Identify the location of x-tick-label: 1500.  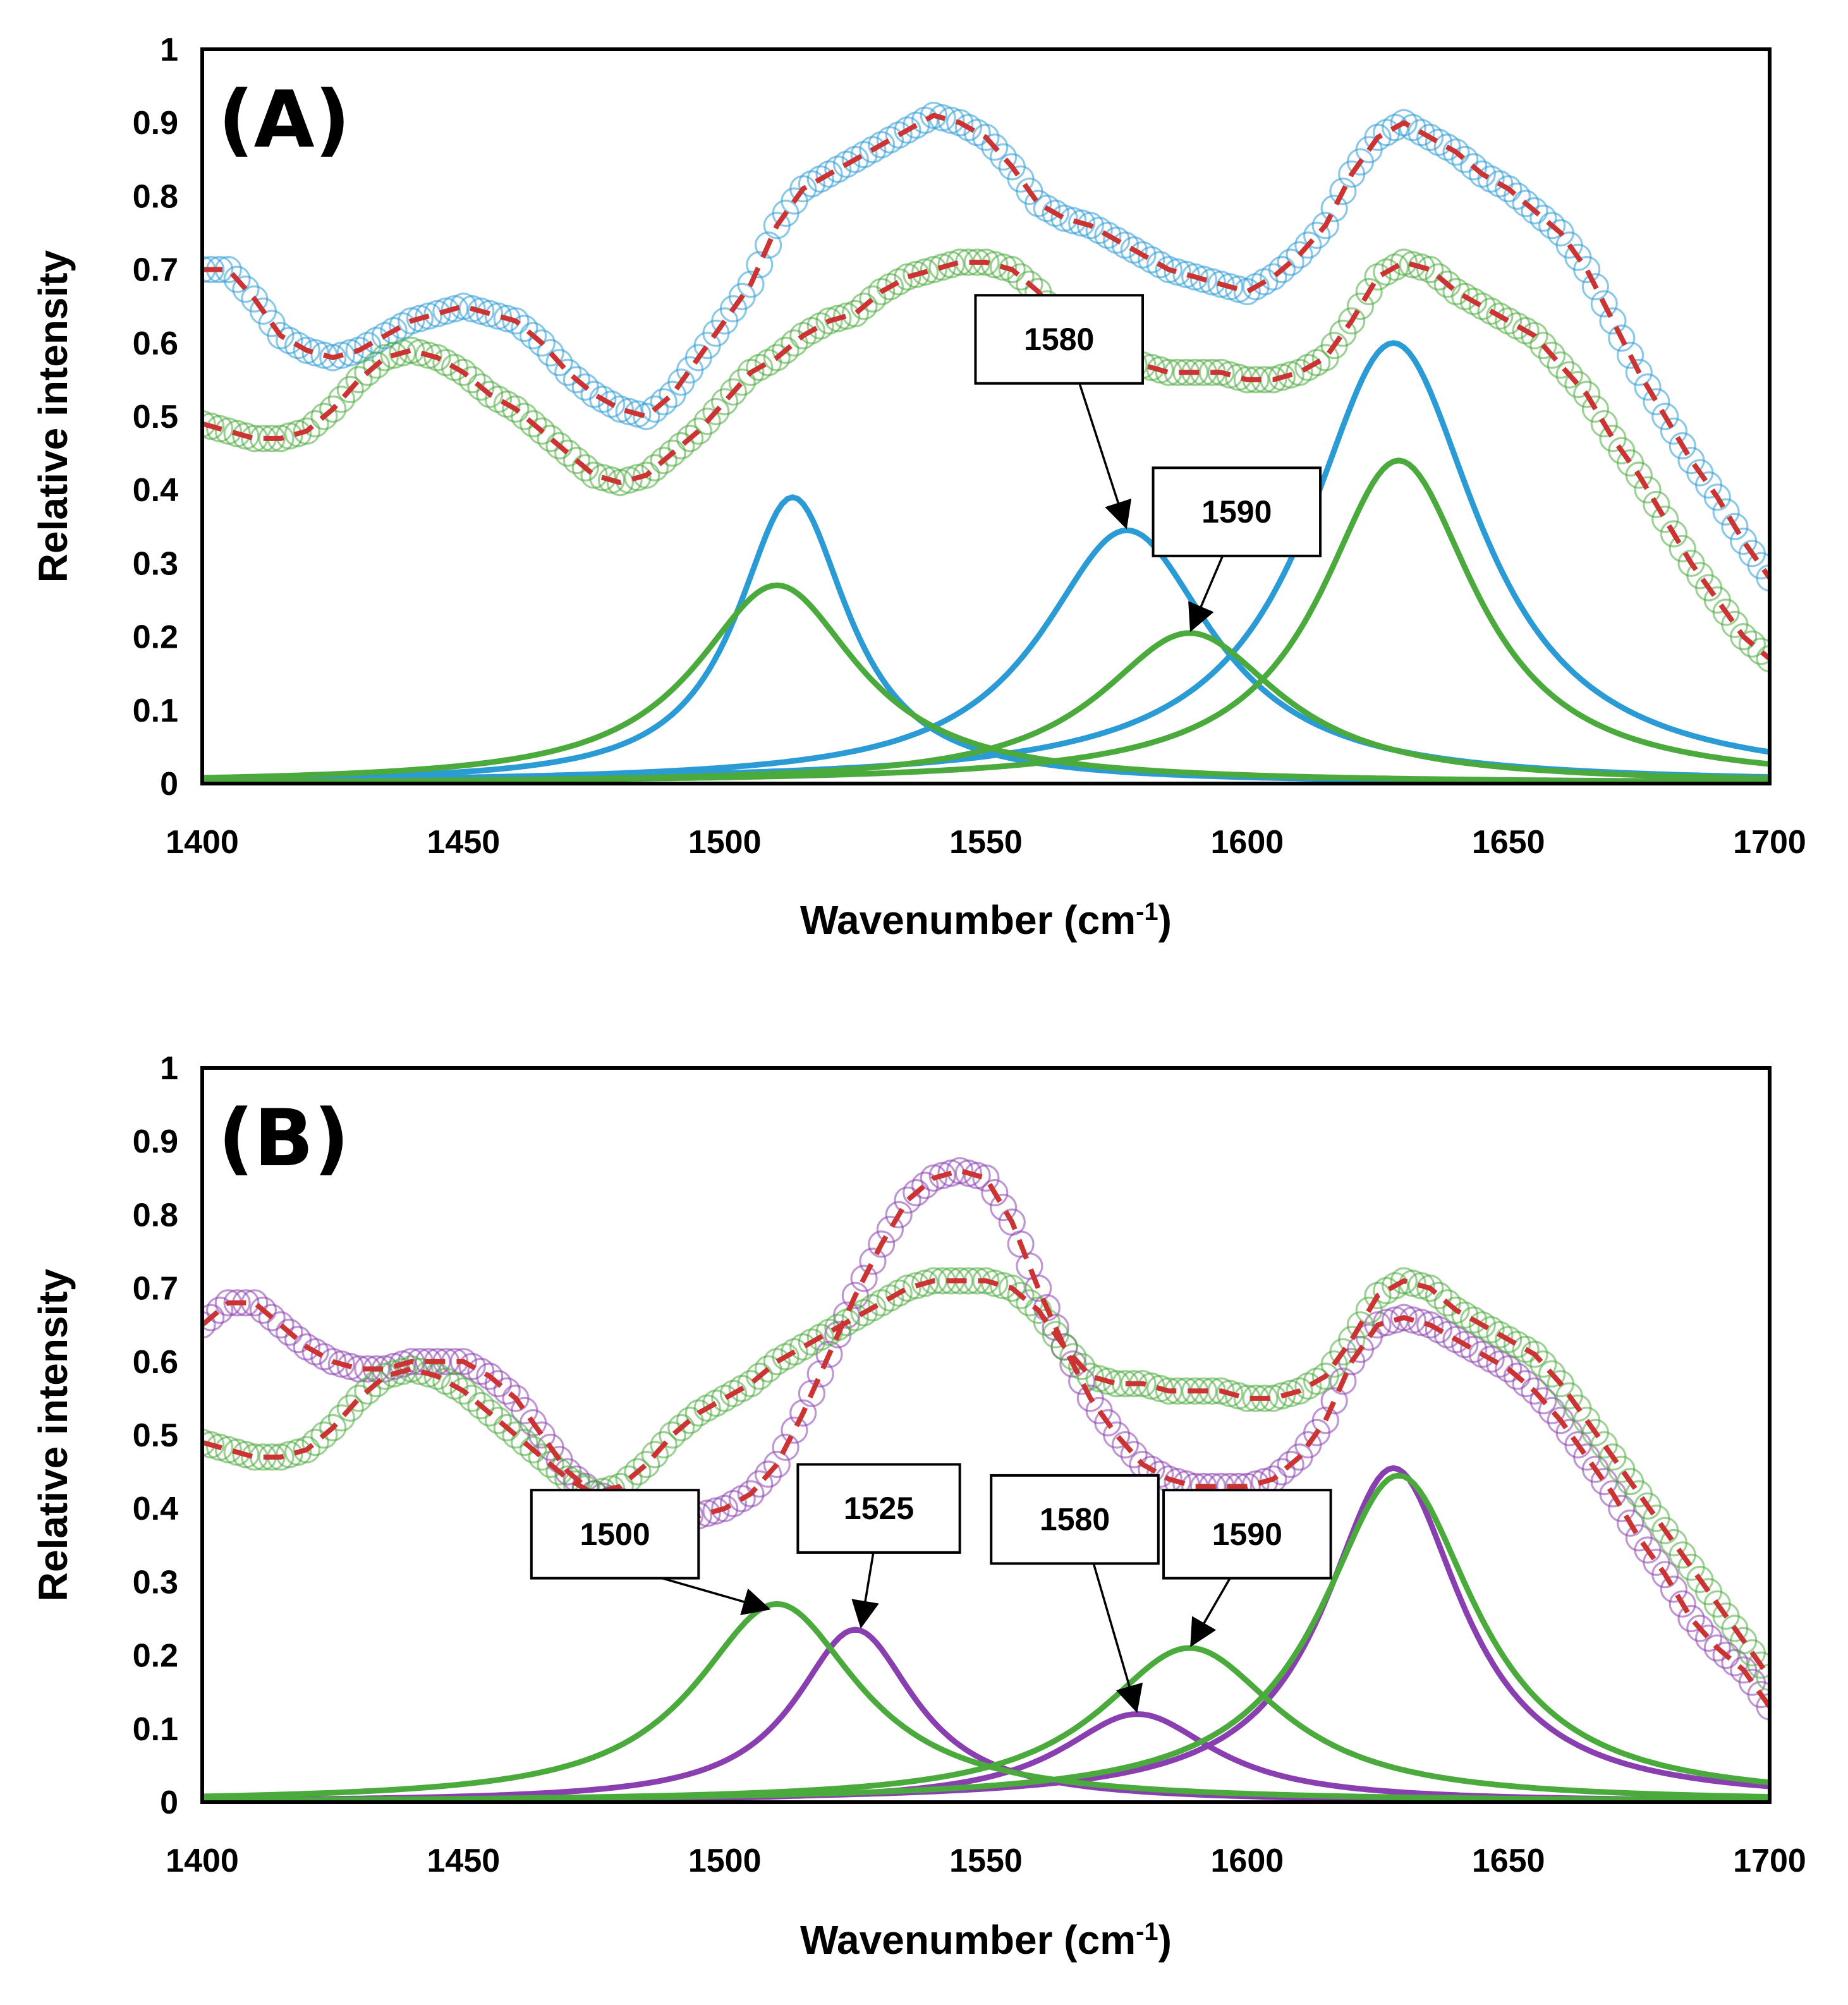
(725, 842).